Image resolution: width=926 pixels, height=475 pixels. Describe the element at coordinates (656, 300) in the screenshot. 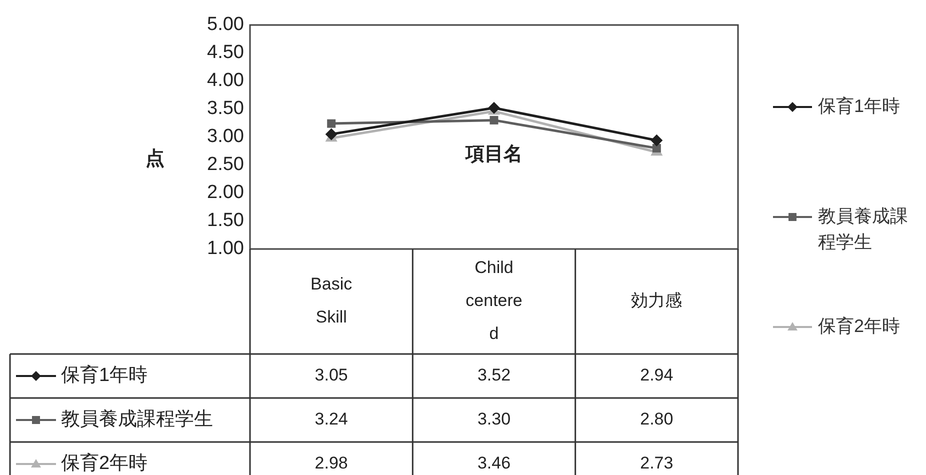

I see `x-tick-label: 効力感` at that location.